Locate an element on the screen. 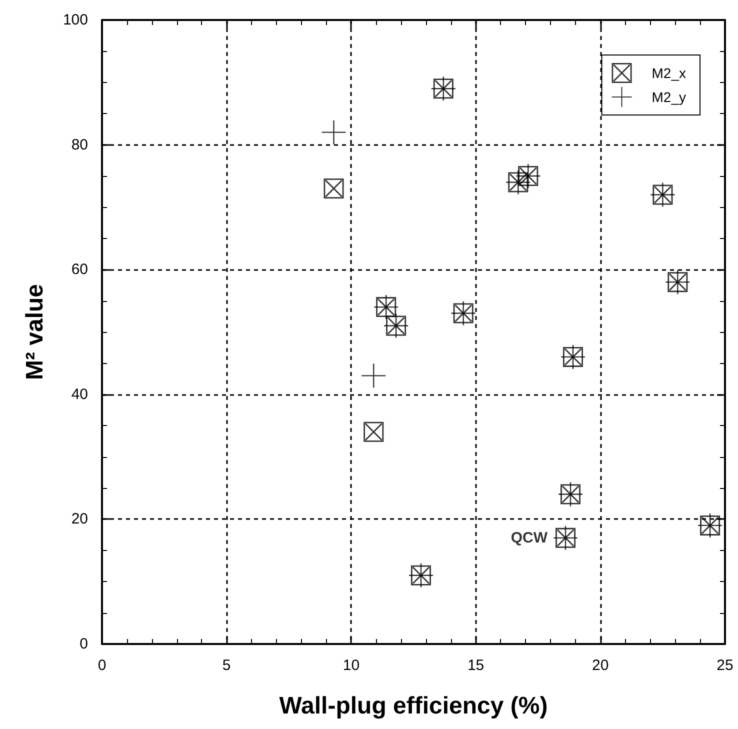 The image size is (738, 729). y-tick-label: 80 is located at coordinates (79, 145).